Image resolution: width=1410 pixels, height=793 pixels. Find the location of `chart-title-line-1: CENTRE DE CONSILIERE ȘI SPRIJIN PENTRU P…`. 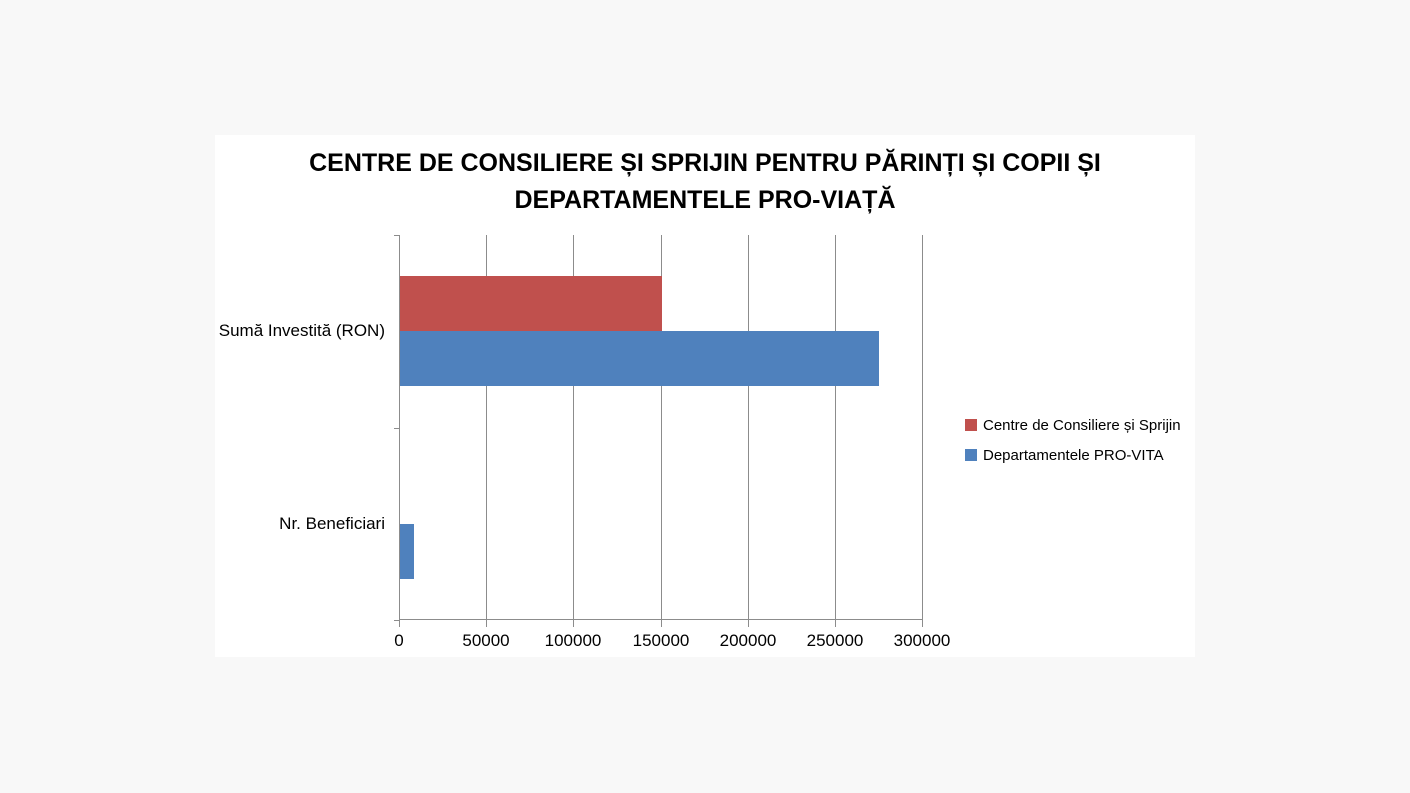

chart-title-line-1: CENTRE DE CONSILIERE ȘI SPRIJIN PENTRU P… is located at coordinates (705, 163).